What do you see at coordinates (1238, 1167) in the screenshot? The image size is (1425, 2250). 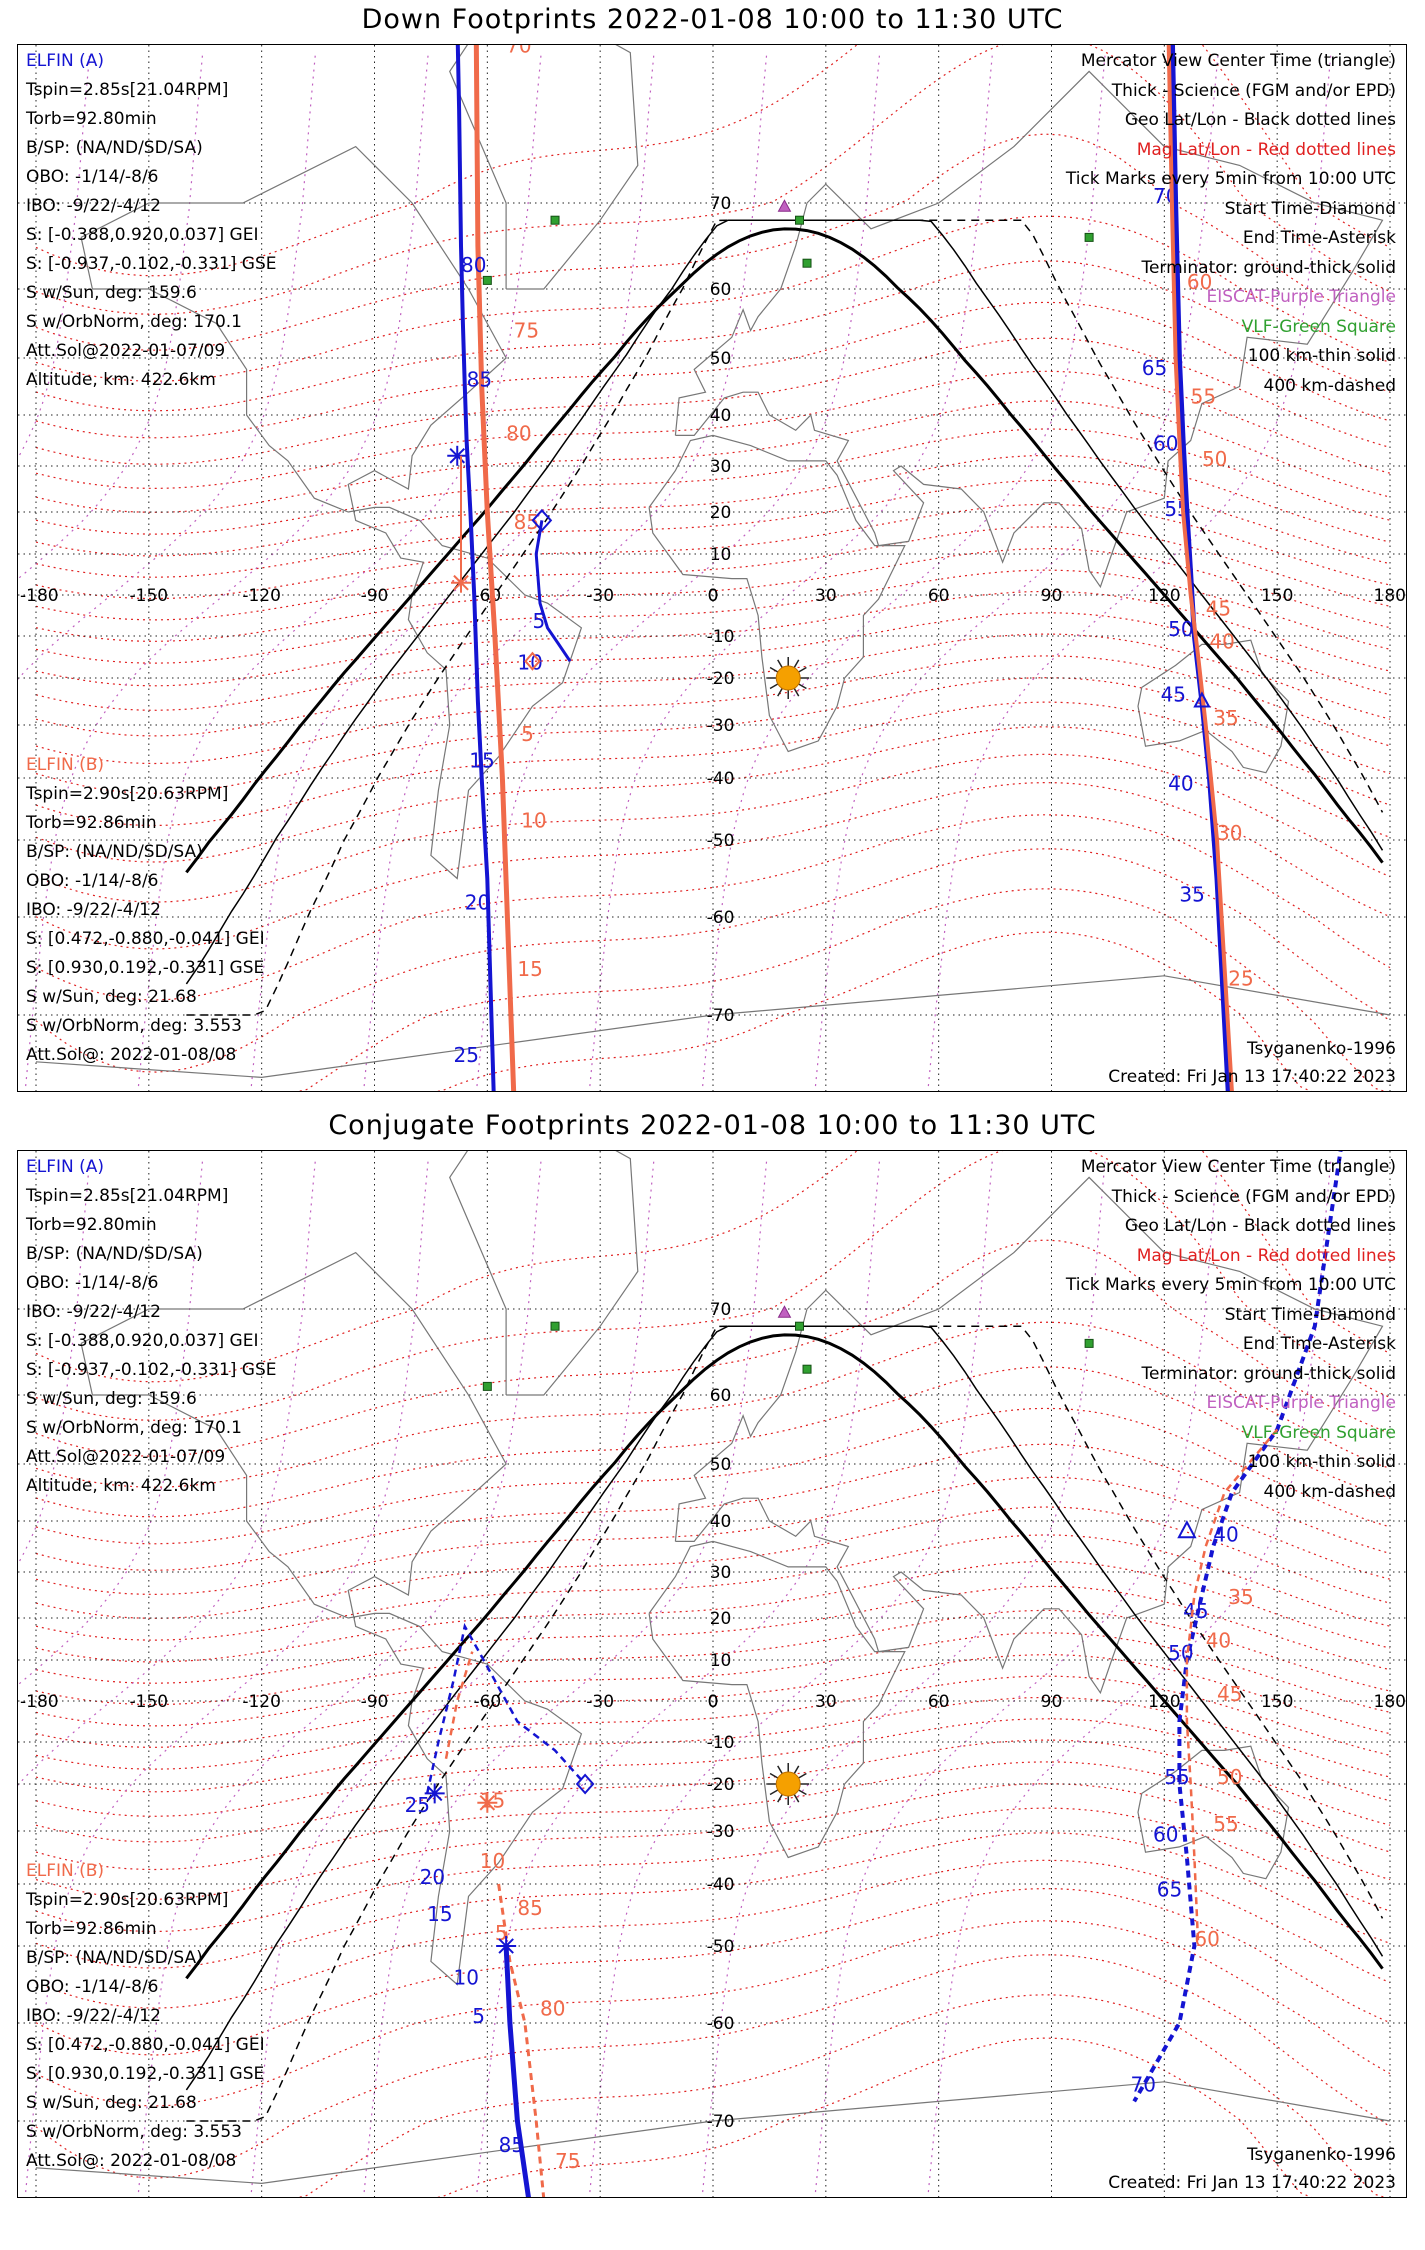 I see `legend-item: Mercator View Center Time (triangle)` at bounding box center [1238, 1167].